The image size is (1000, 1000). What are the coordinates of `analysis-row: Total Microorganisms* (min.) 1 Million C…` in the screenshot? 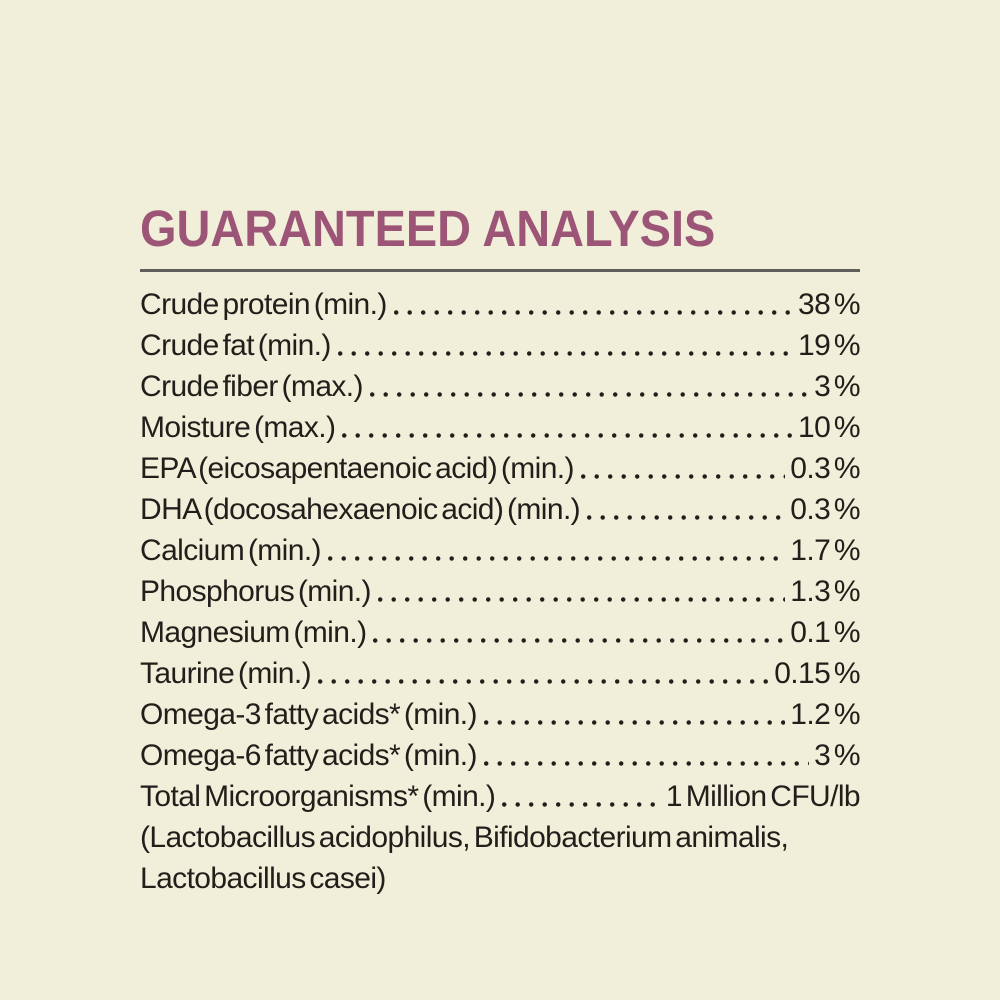 It's located at (500, 796).